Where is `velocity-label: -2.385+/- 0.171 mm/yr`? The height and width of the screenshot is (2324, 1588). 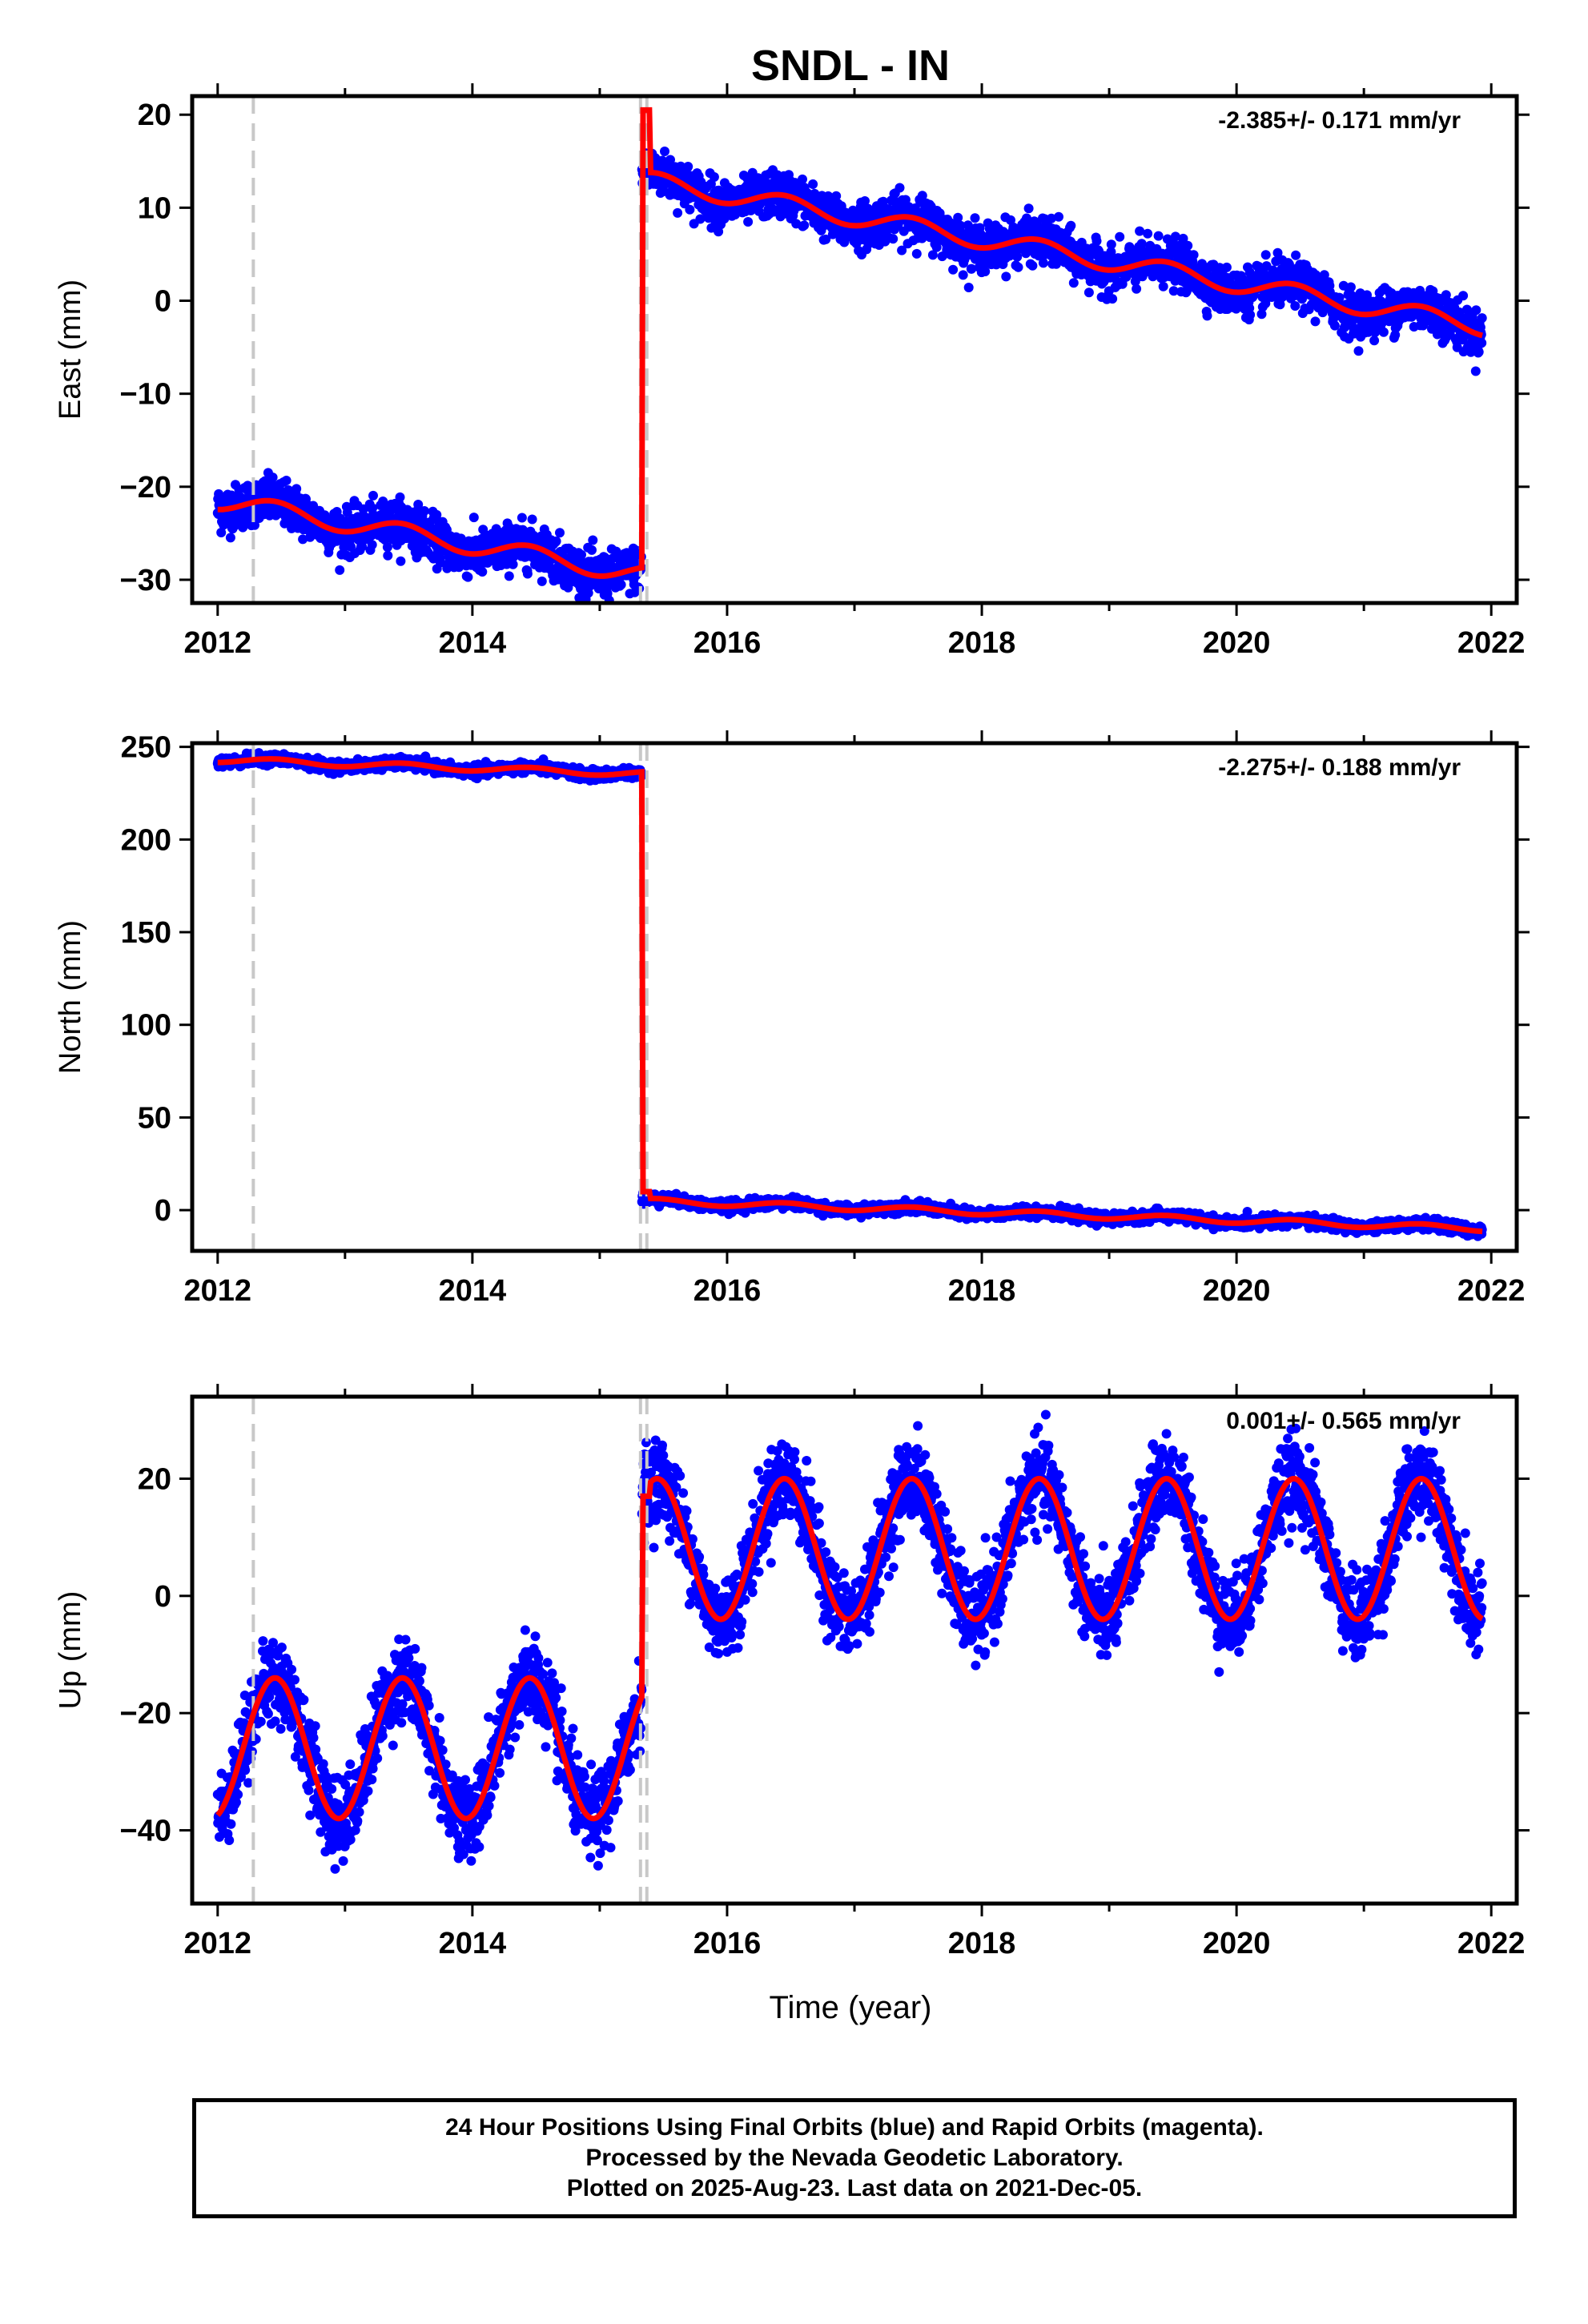 velocity-label: -2.385+/- 0.171 mm/yr is located at coordinates (1340, 121).